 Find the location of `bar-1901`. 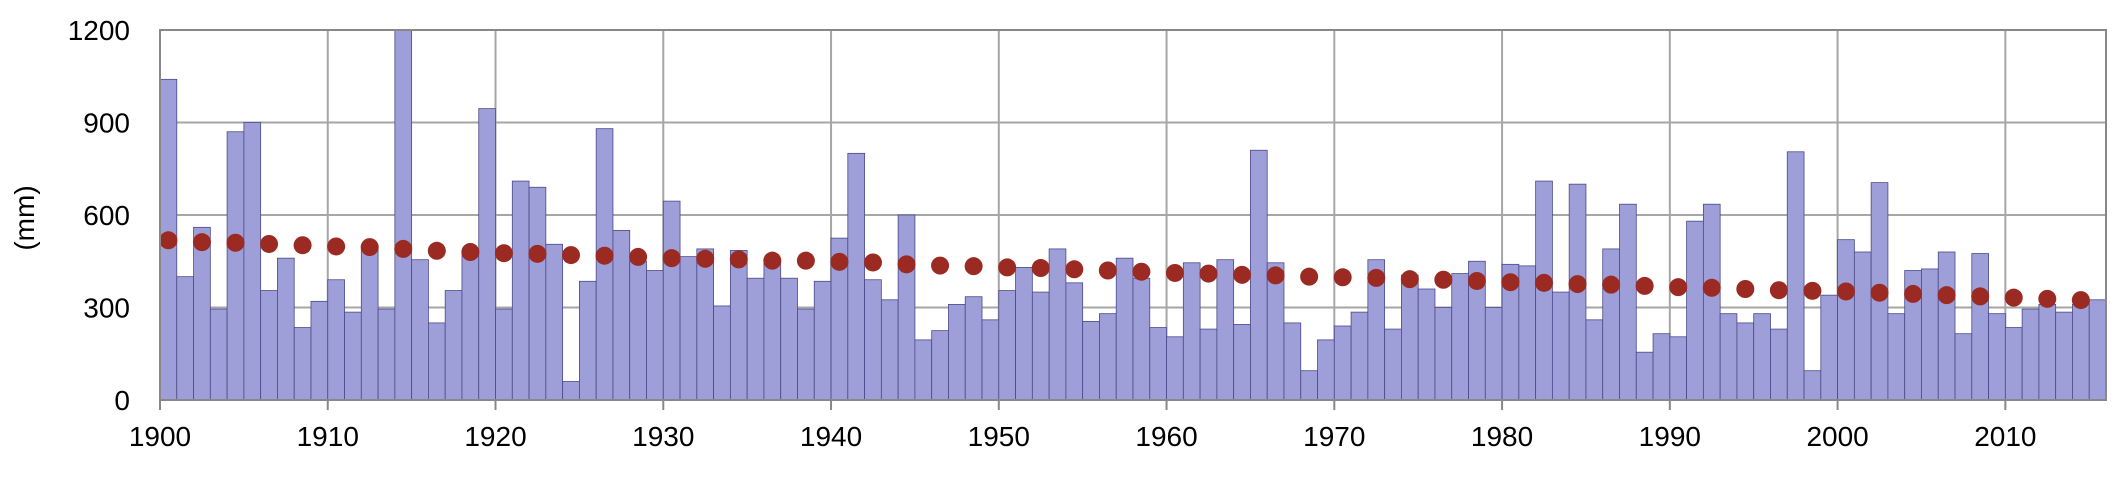

bar-1901 is located at coordinates (185, 338).